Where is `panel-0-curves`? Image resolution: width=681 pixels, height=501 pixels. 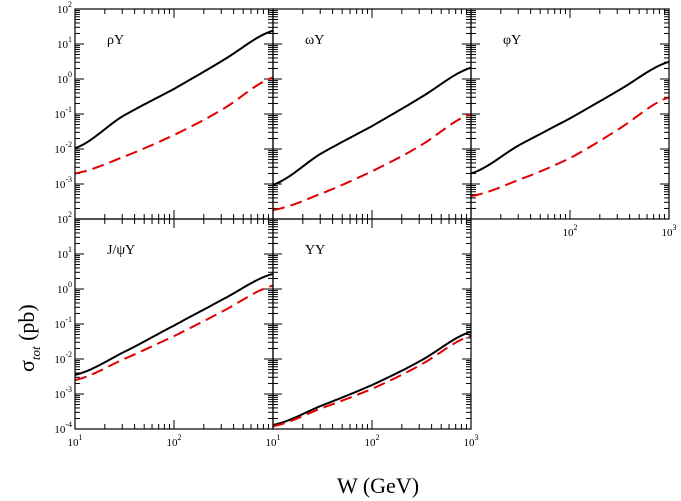
panel-0-curves is located at coordinates (174, 102).